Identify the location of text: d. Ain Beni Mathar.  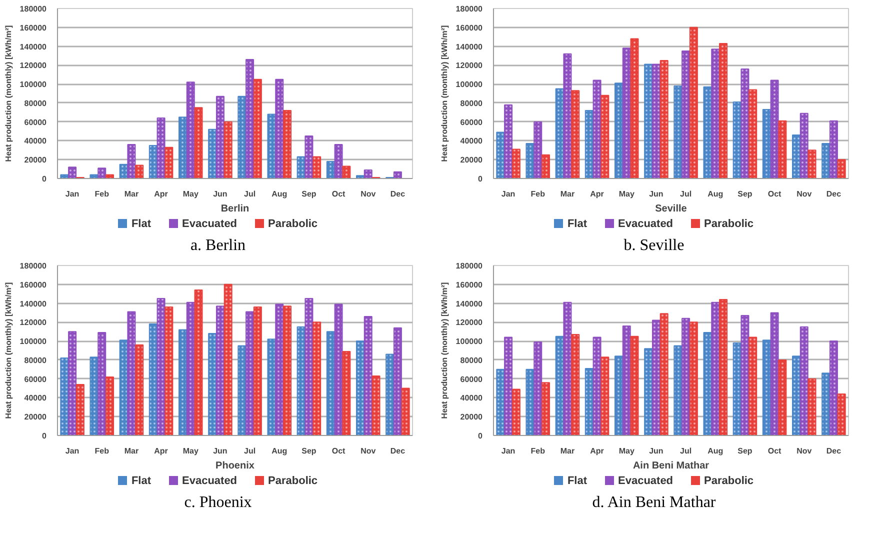
(654, 503).